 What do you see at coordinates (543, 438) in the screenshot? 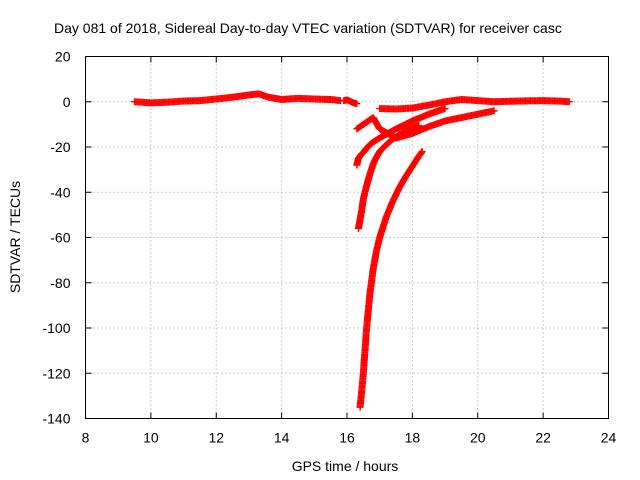
I see `x-tick-label: 22` at bounding box center [543, 438].